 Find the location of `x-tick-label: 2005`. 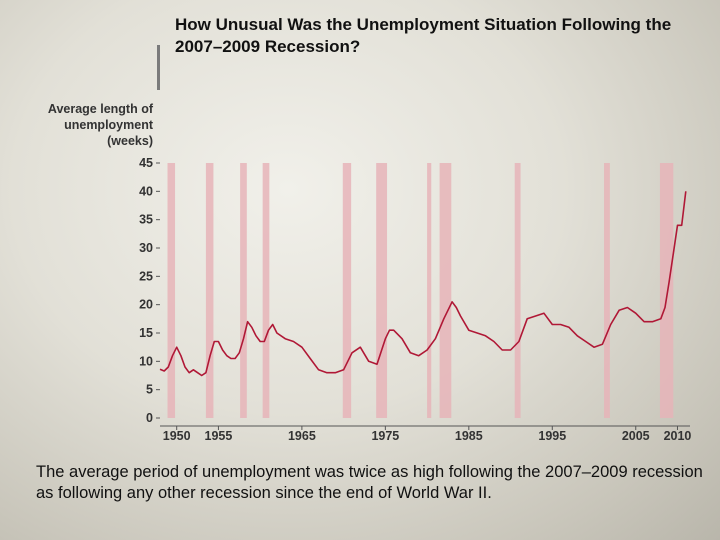

x-tick-label: 2005 is located at coordinates (636, 436).